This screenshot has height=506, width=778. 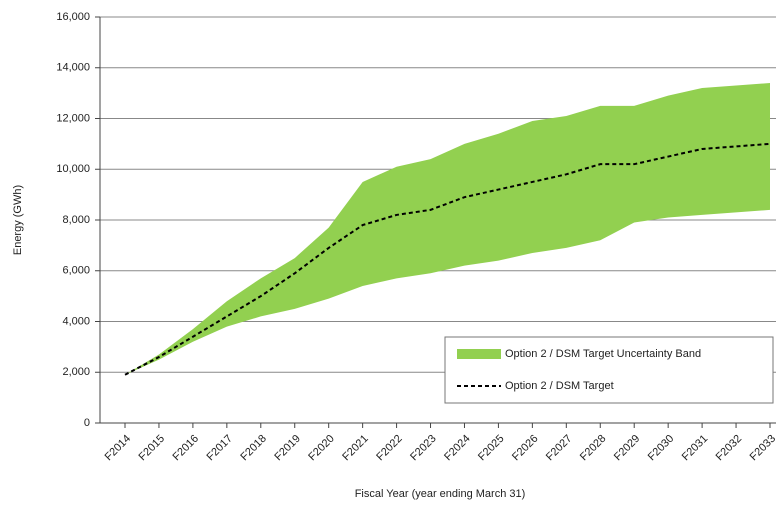 I want to click on legend-label: Option 2 / DSM Target Uncertainty Band, so click(x=603, y=354).